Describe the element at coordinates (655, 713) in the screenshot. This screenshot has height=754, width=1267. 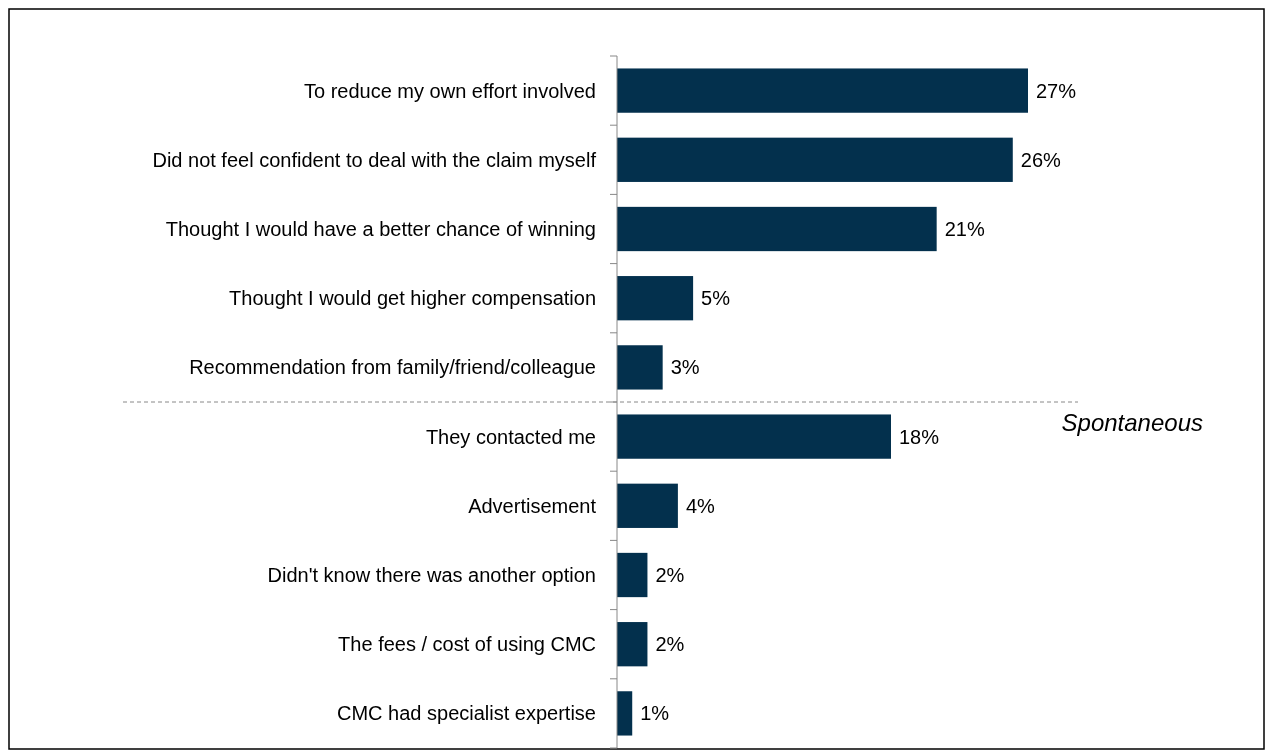
I see `data-label: 1%` at that location.